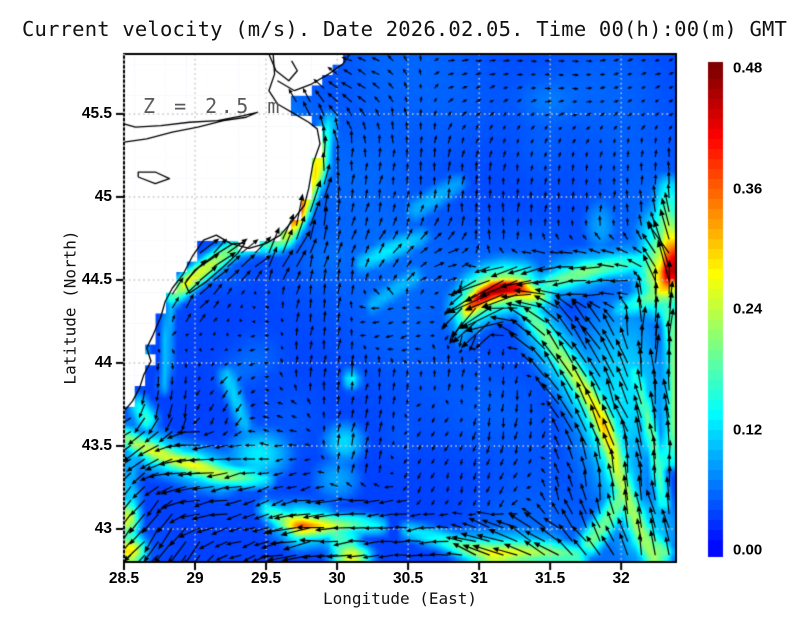 The width and height of the screenshot is (800, 618). What do you see at coordinates (96, 279) in the screenshot?
I see `y-tick-label: 44.5` at bounding box center [96, 279].